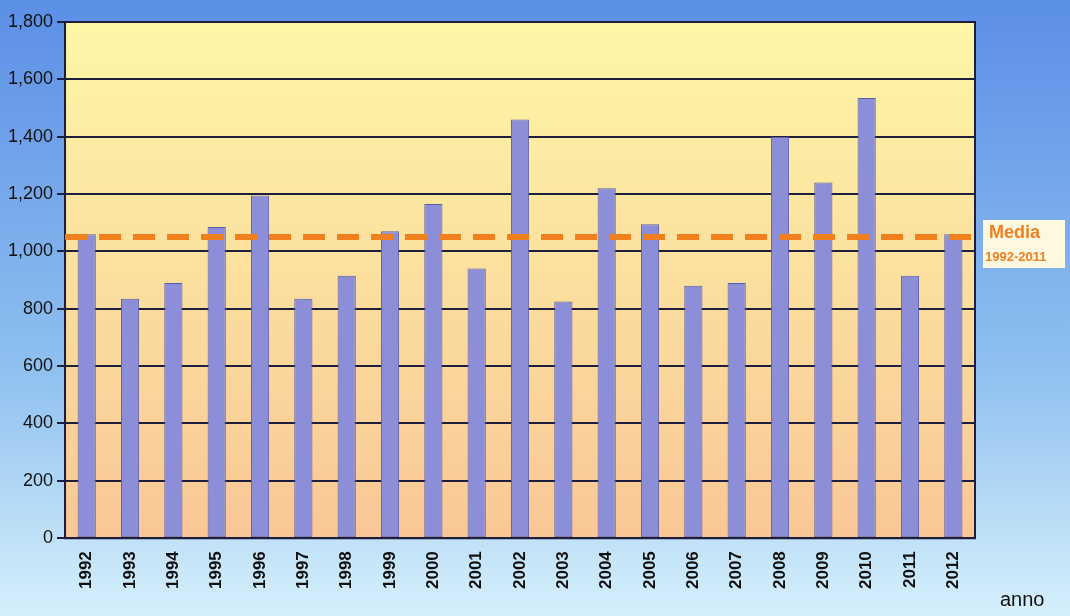  What do you see at coordinates (519, 570) in the screenshot?
I see `x-tick-label: 2002` at bounding box center [519, 570].